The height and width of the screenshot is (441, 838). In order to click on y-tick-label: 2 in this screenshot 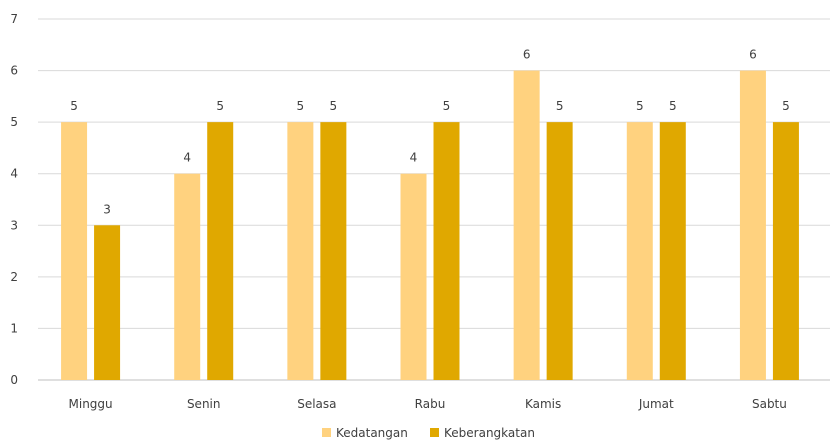, I will do `click(14, 277)`.